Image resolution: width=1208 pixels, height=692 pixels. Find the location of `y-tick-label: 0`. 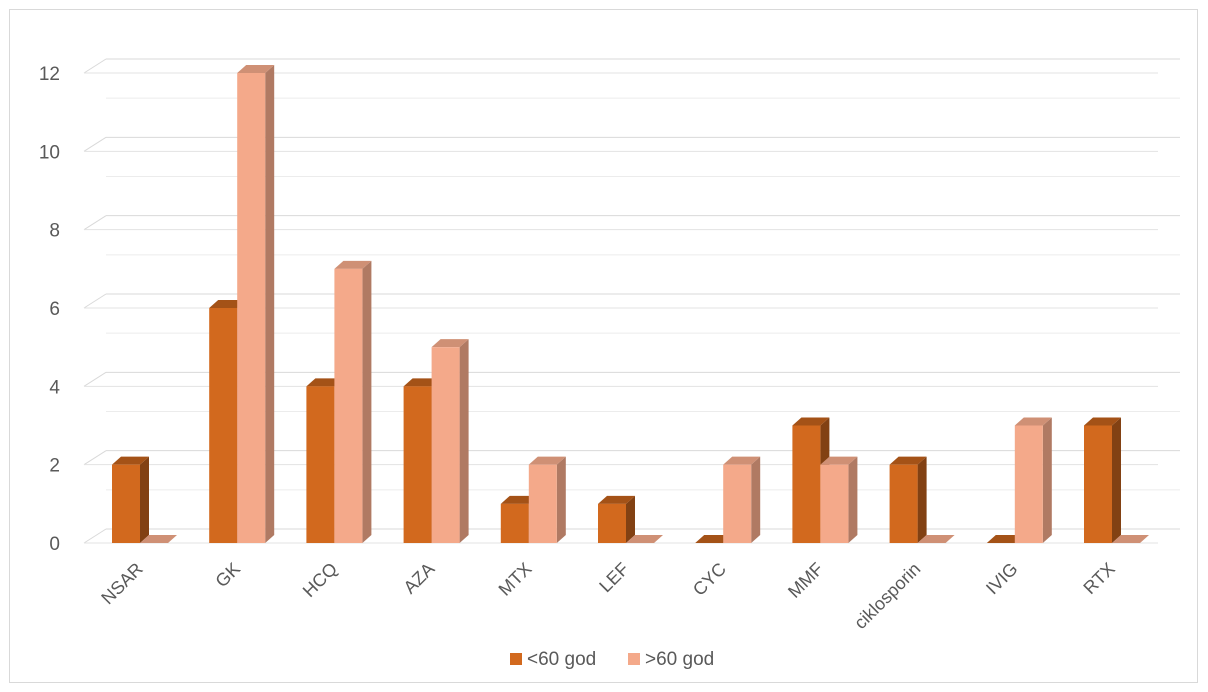

y-tick-label: 0 is located at coordinates (54, 544).